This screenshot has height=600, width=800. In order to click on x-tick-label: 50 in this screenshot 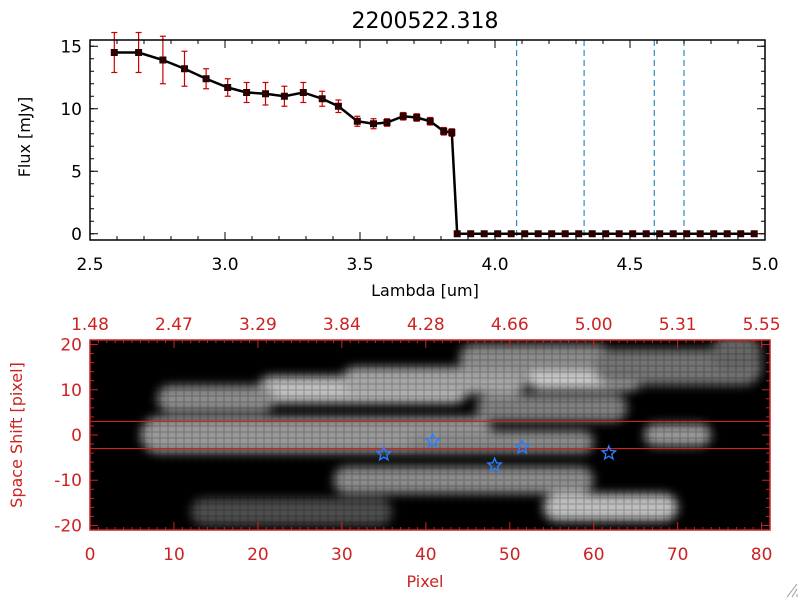, I will do `click(510, 555)`.